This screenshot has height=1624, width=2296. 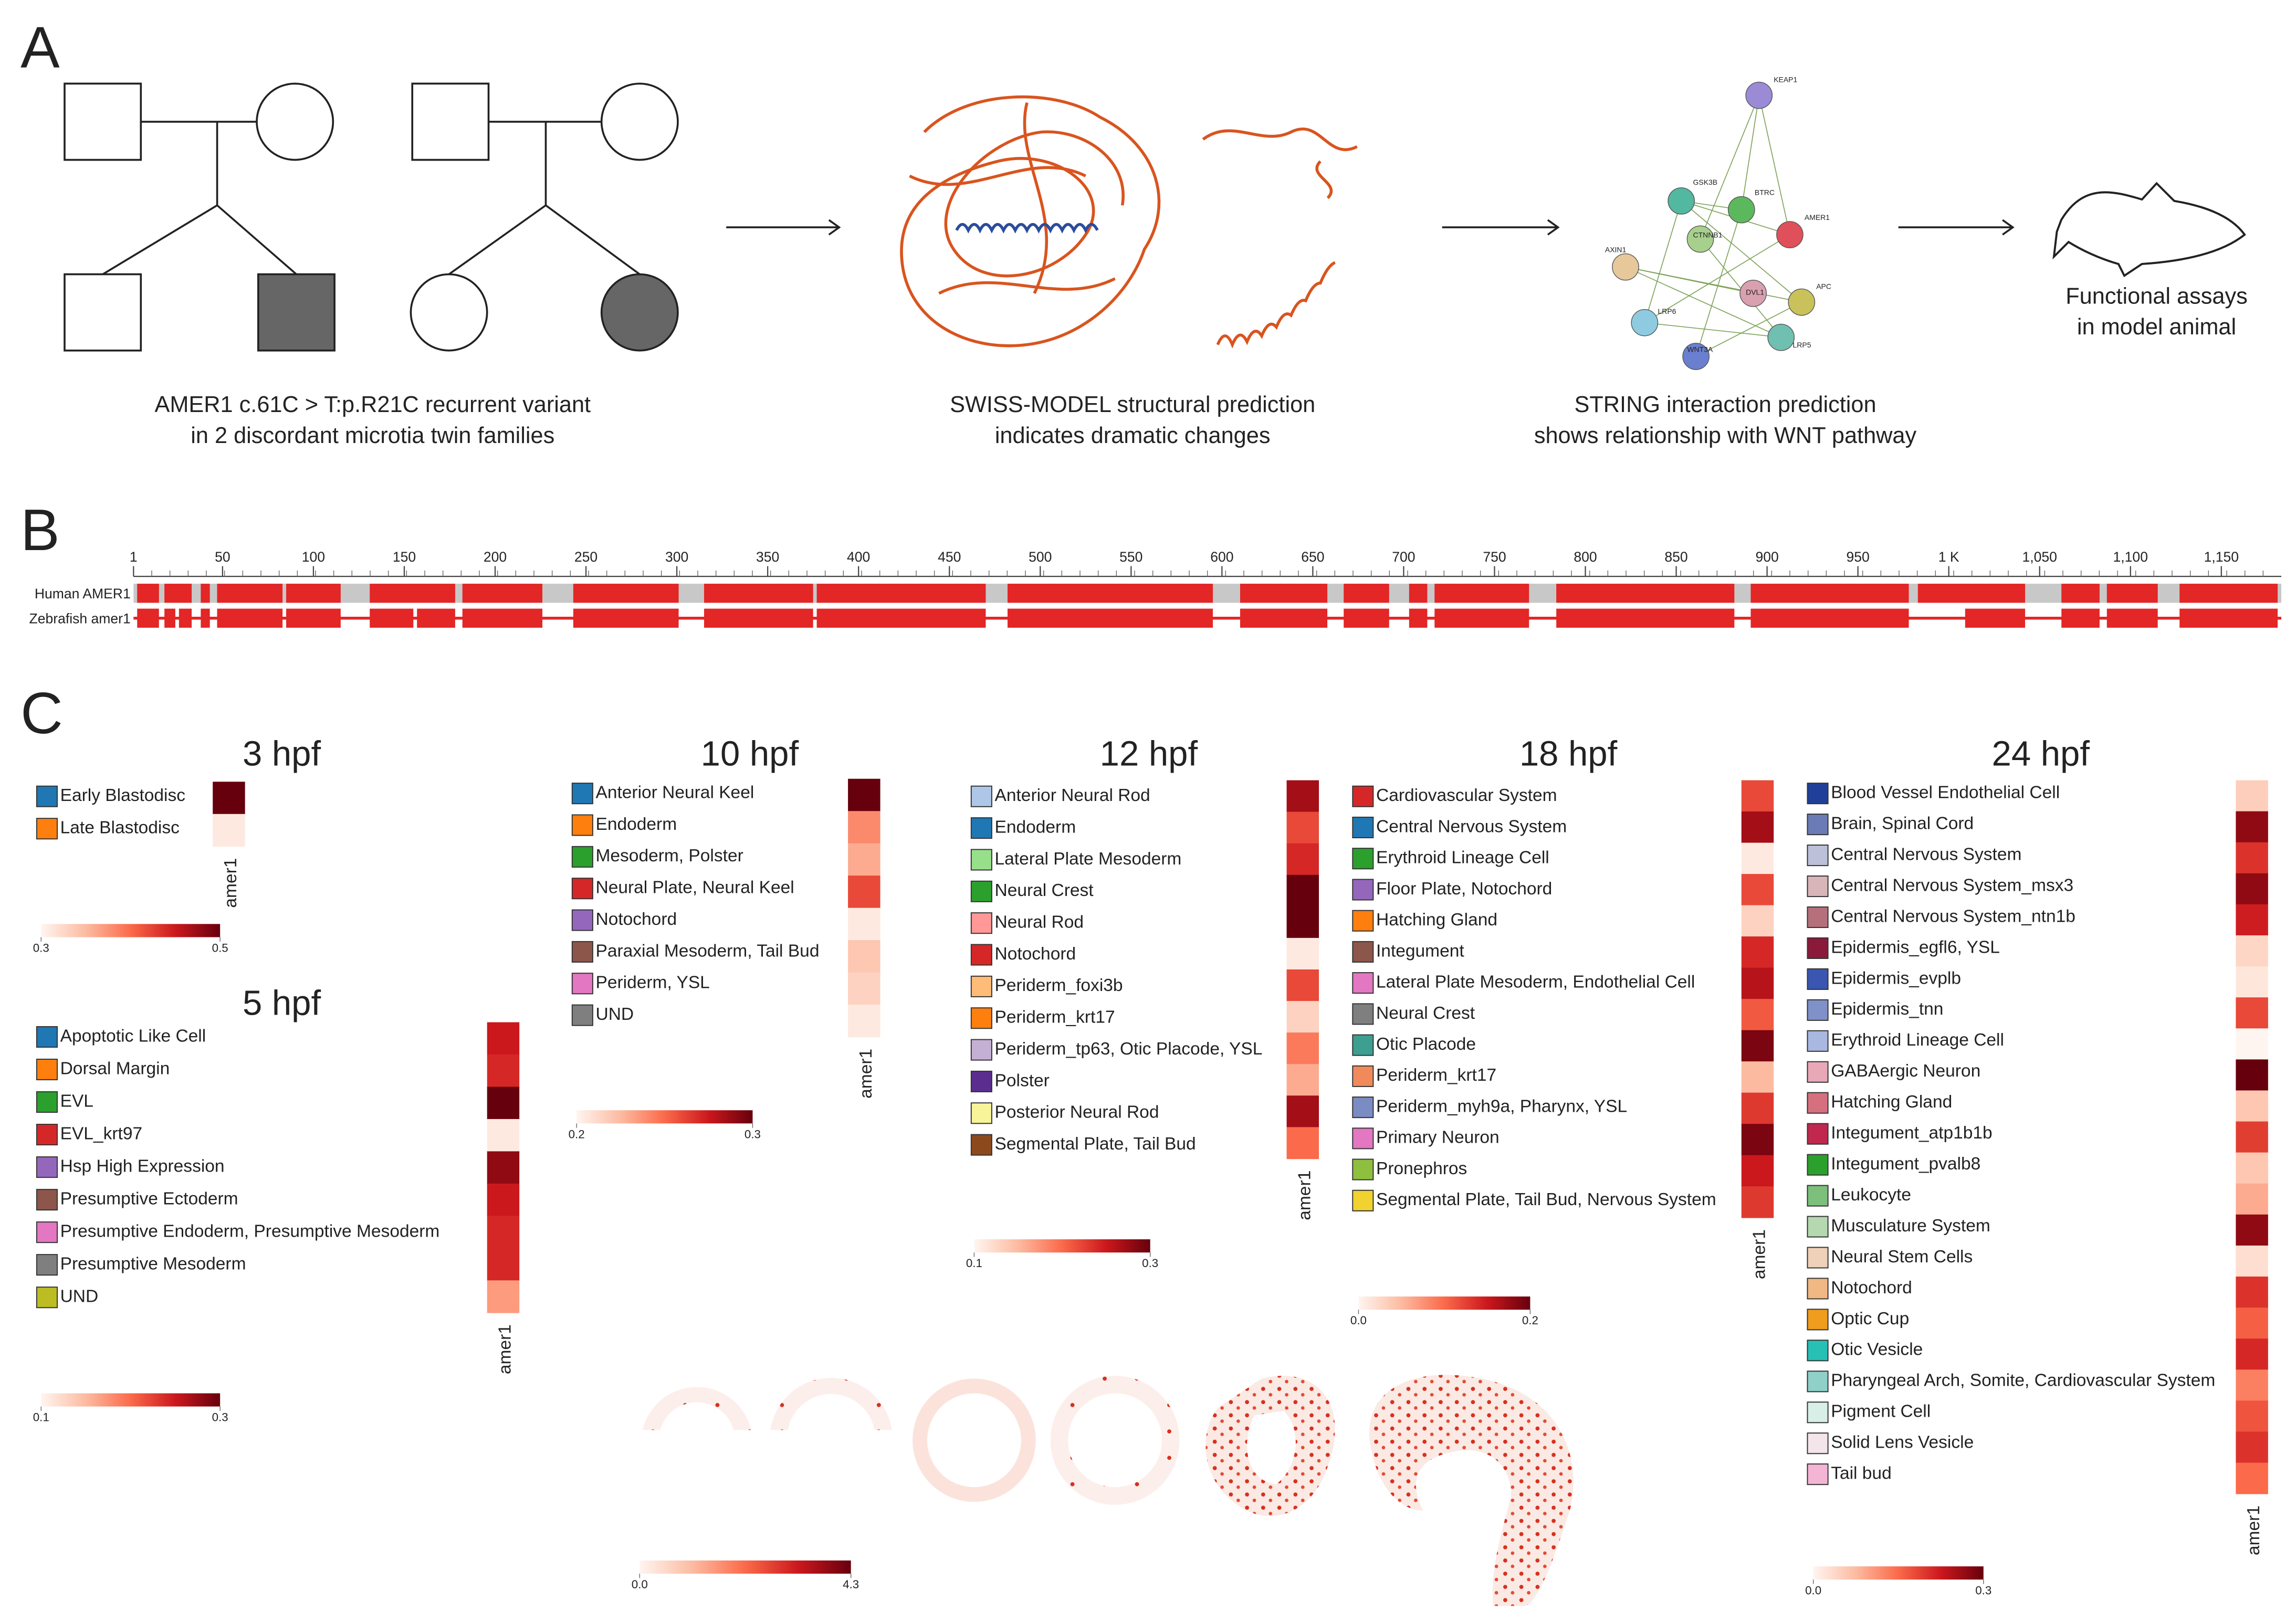 What do you see at coordinates (1133, 435) in the screenshot?
I see `caption: indicates dramatic changes` at bounding box center [1133, 435].